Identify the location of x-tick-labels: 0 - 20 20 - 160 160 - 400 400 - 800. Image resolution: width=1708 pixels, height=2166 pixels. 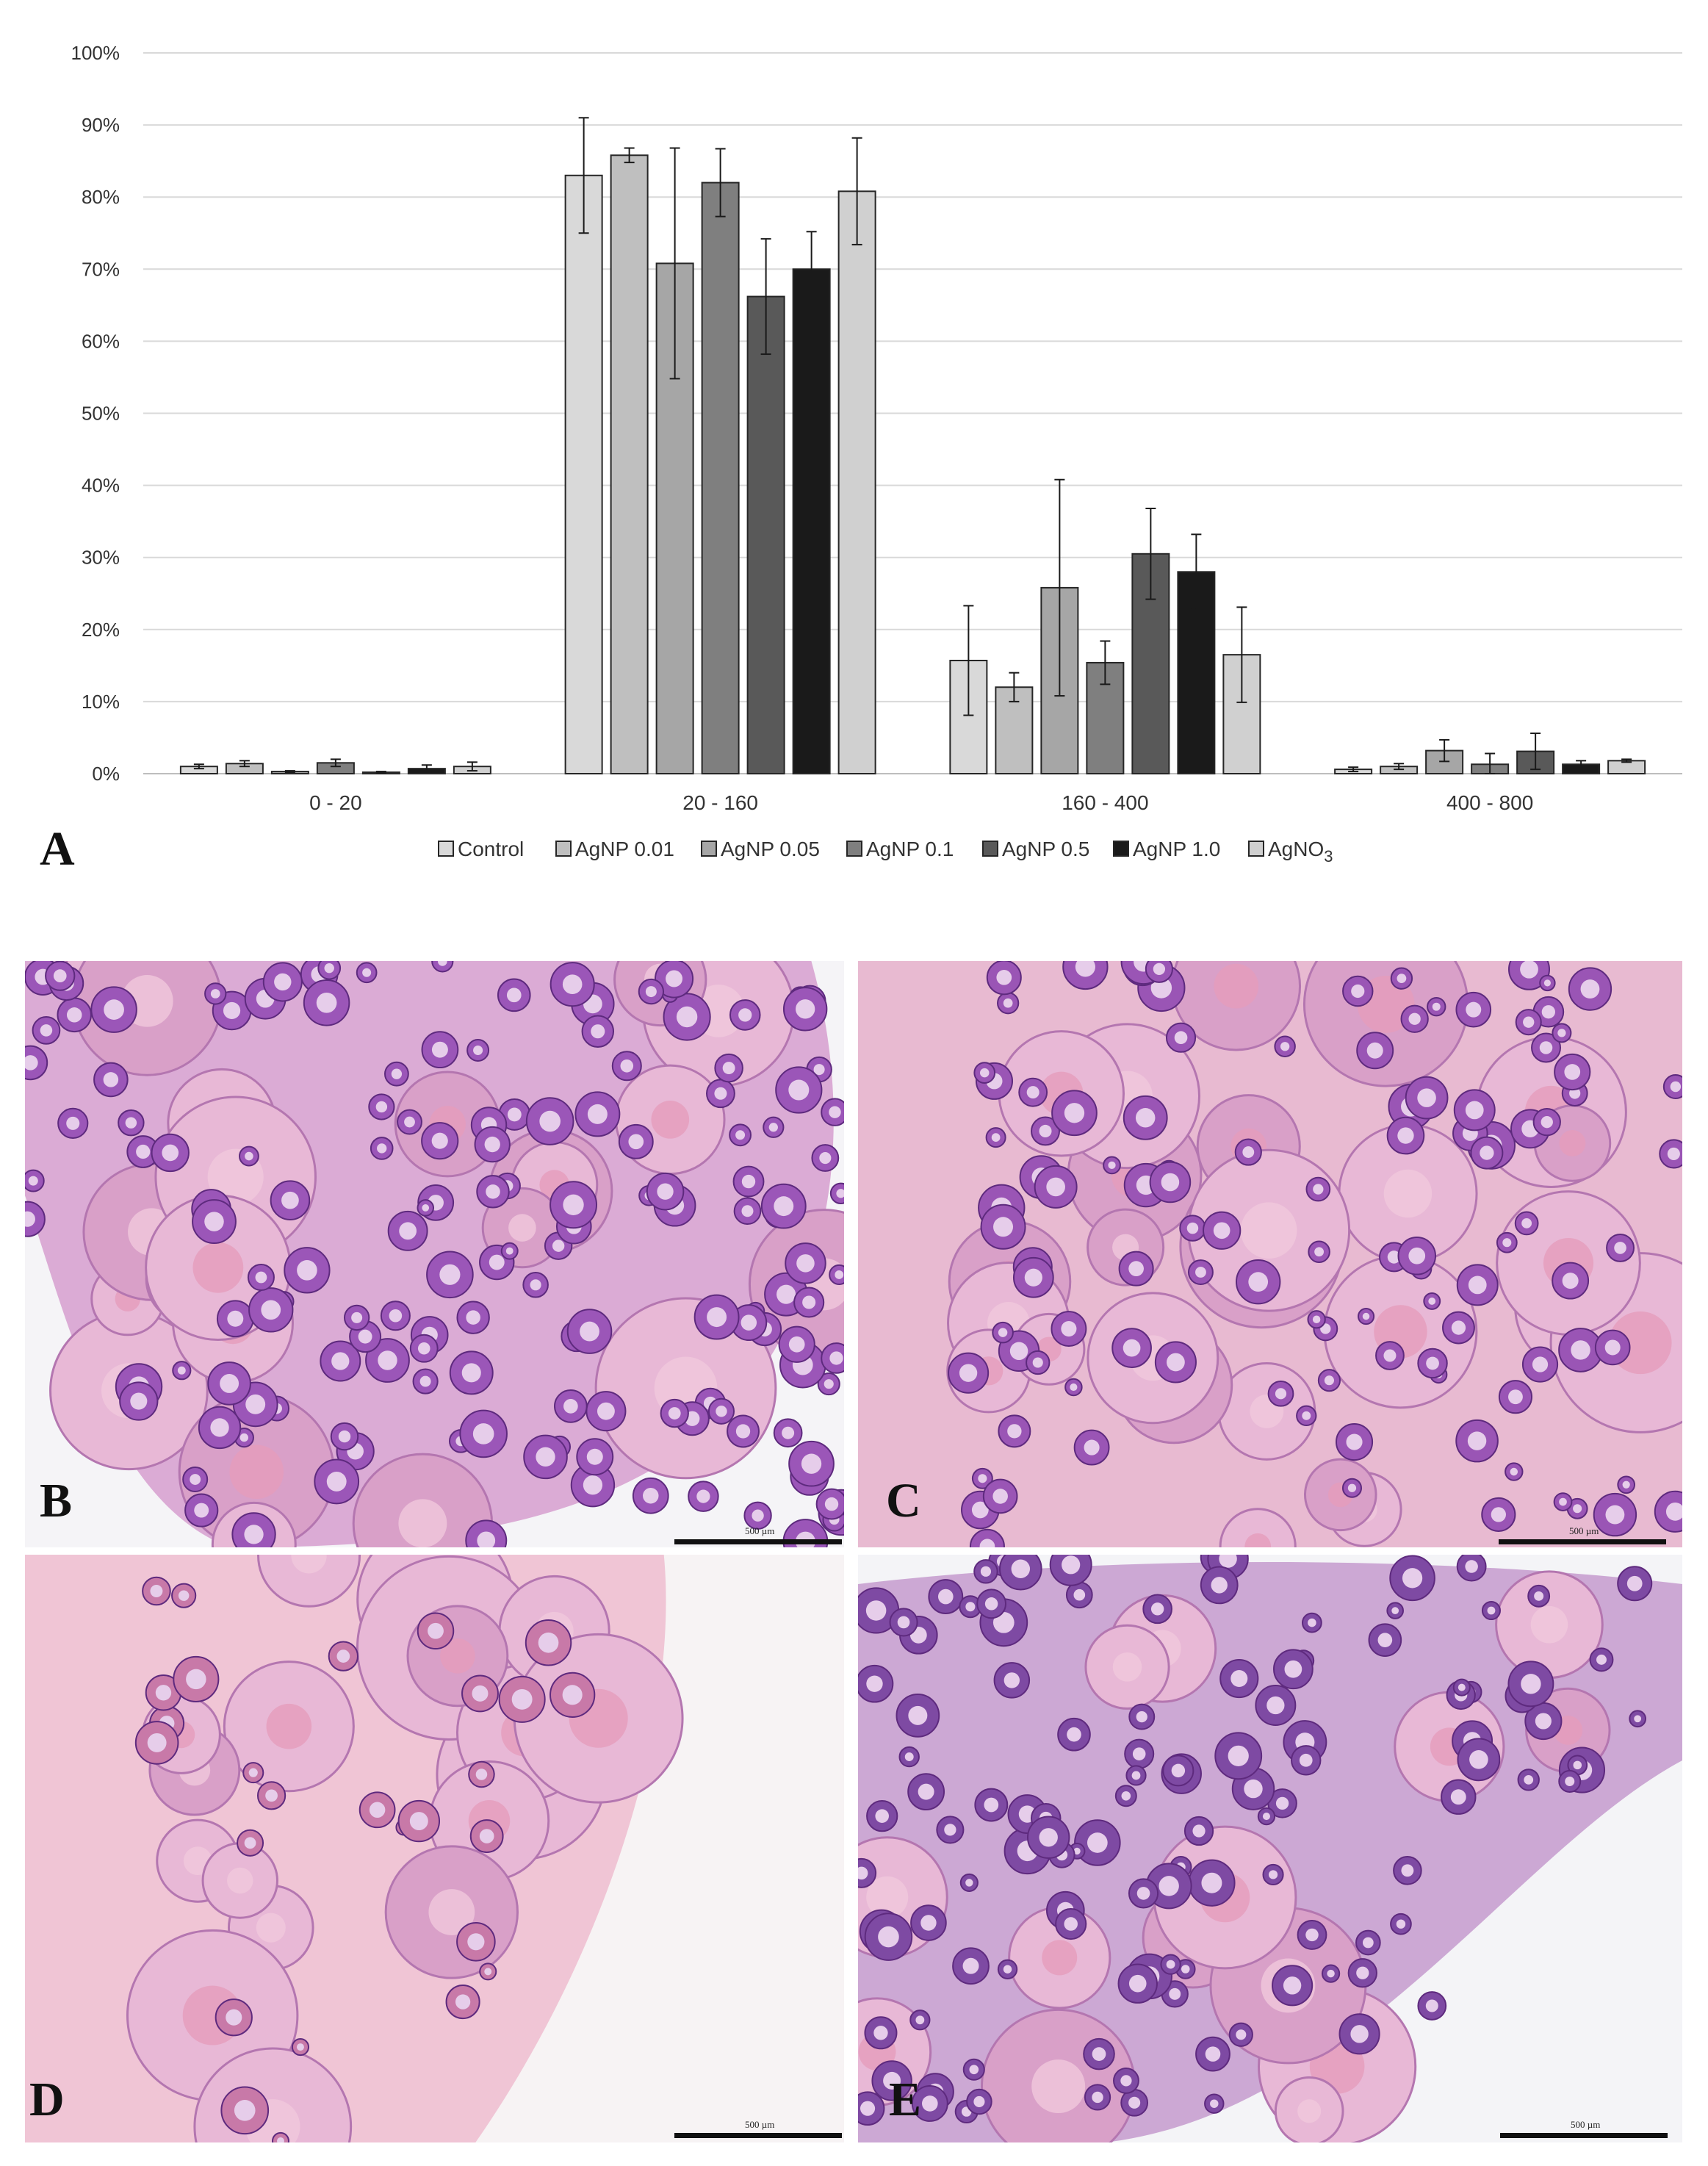
(921, 803).